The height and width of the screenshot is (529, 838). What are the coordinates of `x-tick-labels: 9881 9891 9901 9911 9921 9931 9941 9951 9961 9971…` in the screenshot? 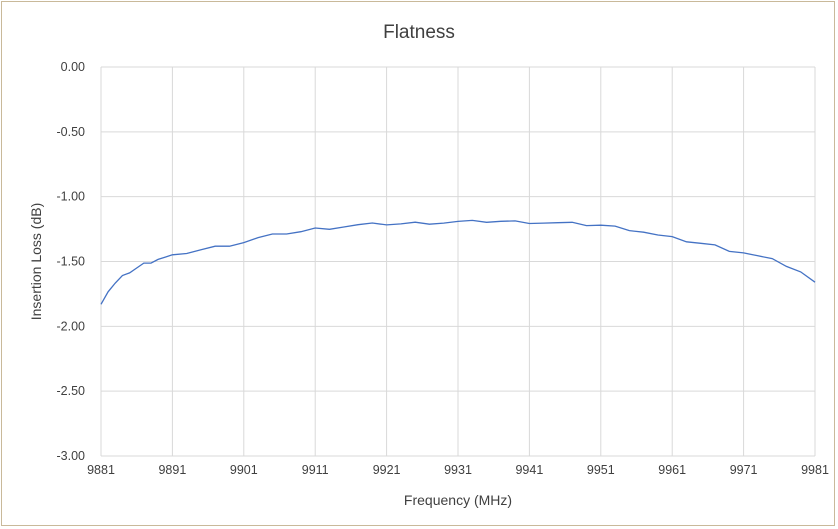 It's located at (458, 470).